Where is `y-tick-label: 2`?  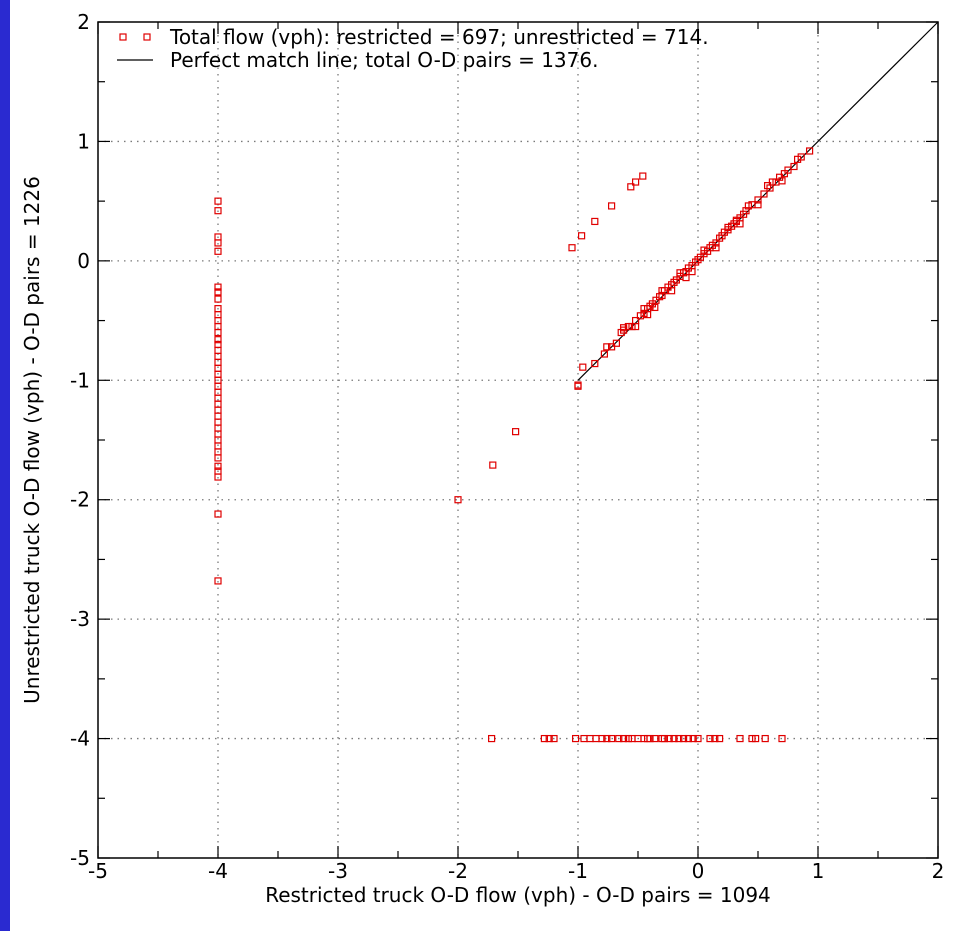 y-tick-label: 2 is located at coordinates (83, 22).